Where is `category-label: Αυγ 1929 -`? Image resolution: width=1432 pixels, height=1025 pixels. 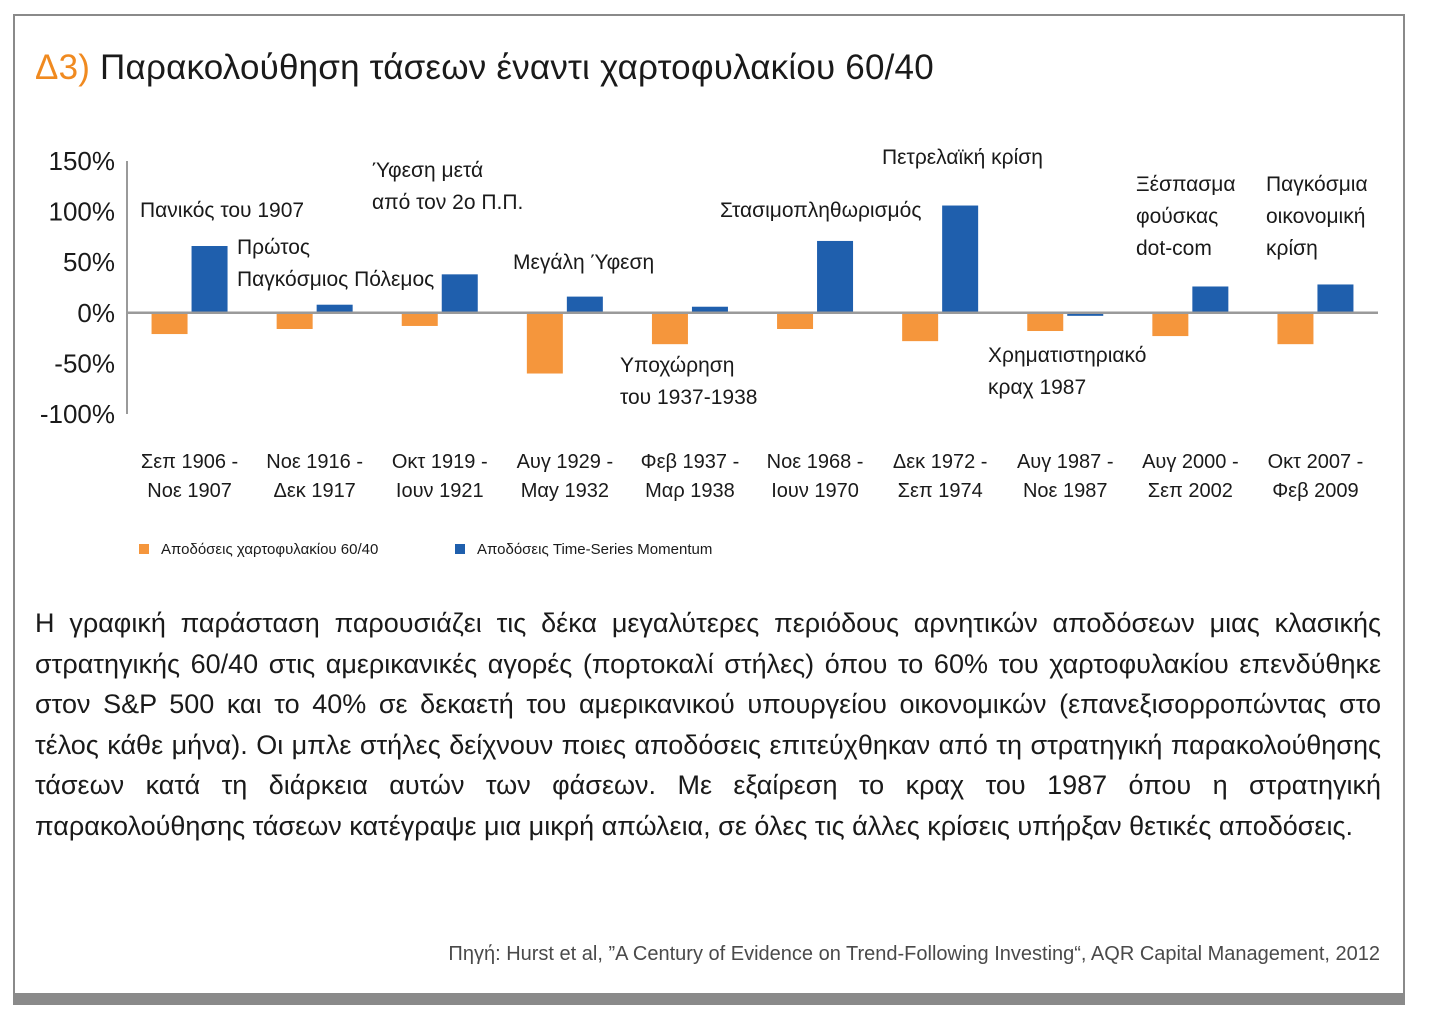
category-label: Αυγ 1929 - is located at coordinates (565, 462).